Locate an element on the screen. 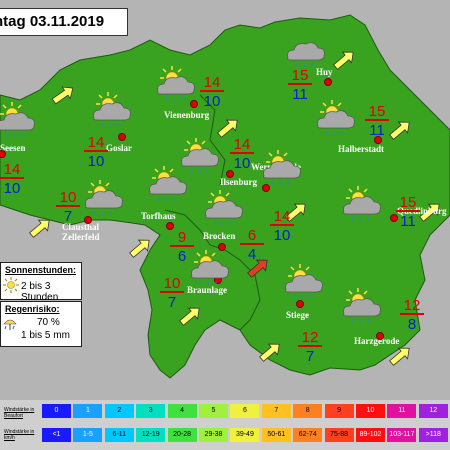 The height and width of the screenshot is (450, 450). sunshine-value: 2 bis 3 Stunden is located at coordinates (40, 292).